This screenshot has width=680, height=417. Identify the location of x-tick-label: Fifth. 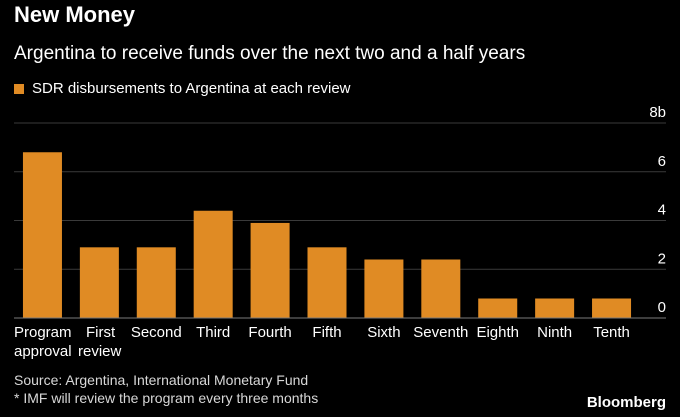
(326, 332).